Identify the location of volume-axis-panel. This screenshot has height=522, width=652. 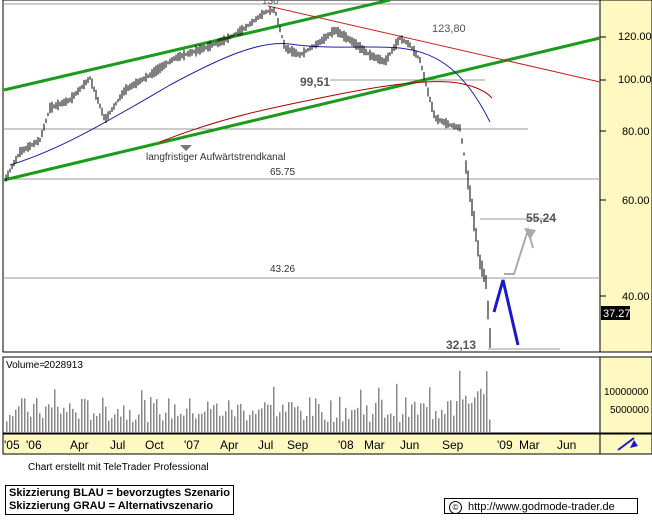
(625, 395).